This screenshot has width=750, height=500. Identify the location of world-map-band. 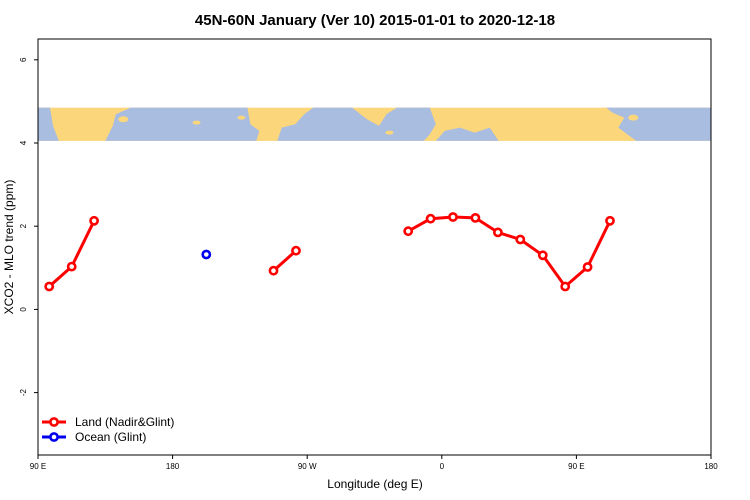
(374, 124).